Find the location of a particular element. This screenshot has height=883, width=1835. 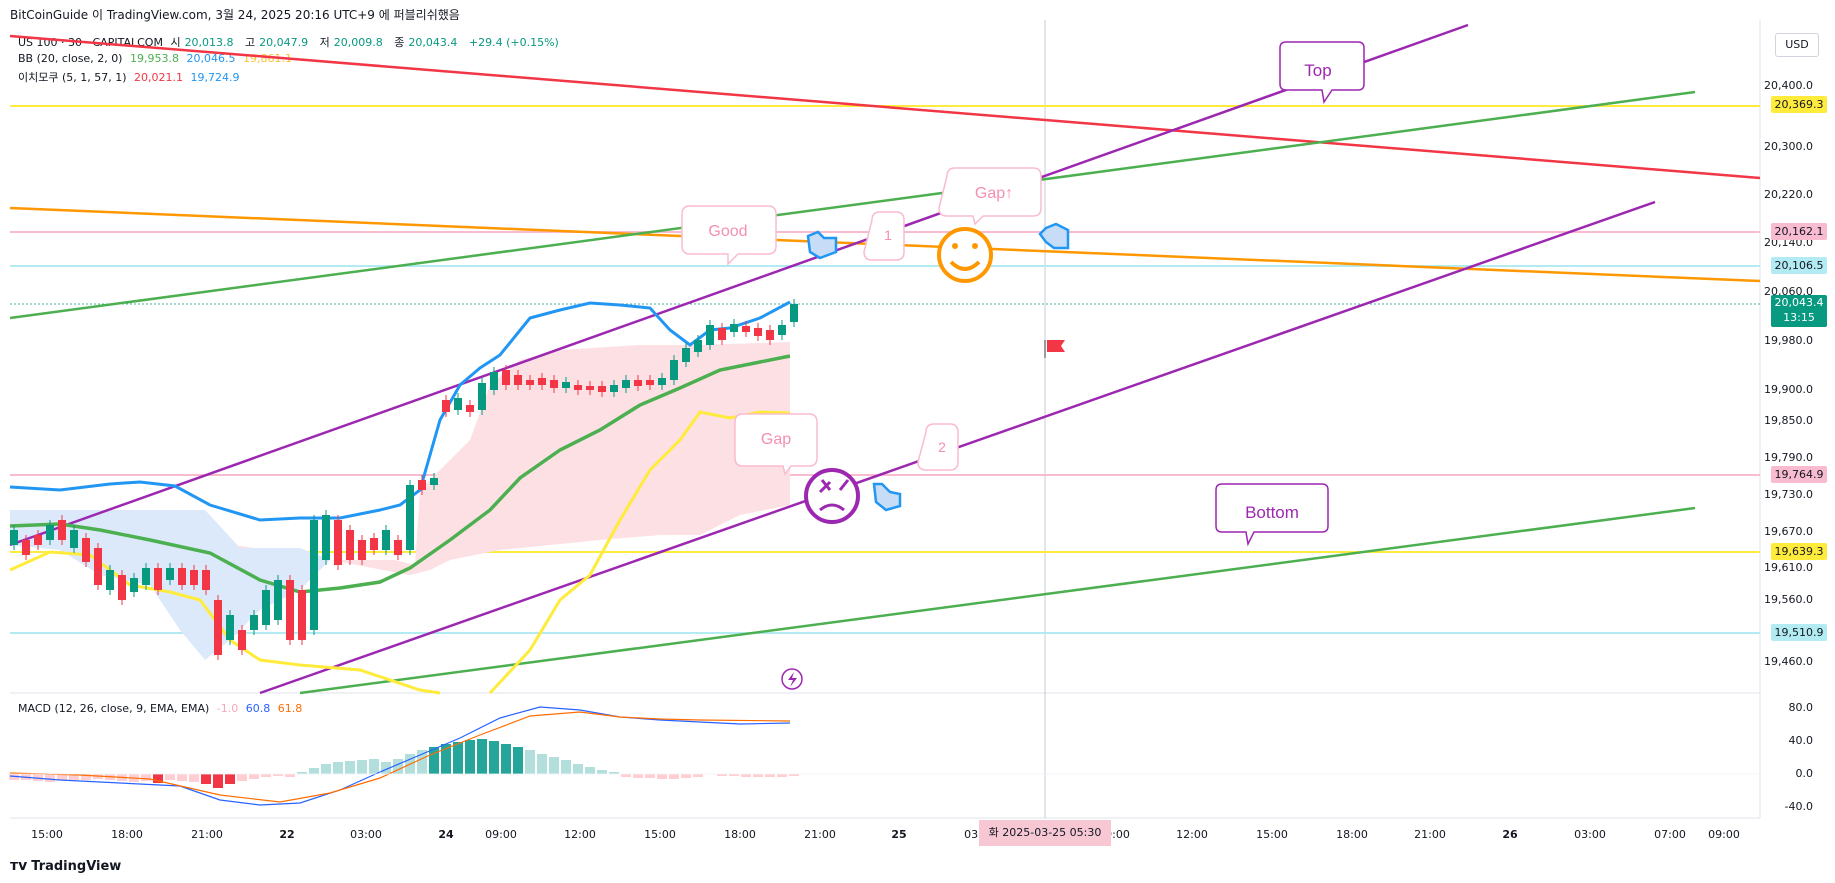

bubble-q2-text: 2 is located at coordinates (942, 447).